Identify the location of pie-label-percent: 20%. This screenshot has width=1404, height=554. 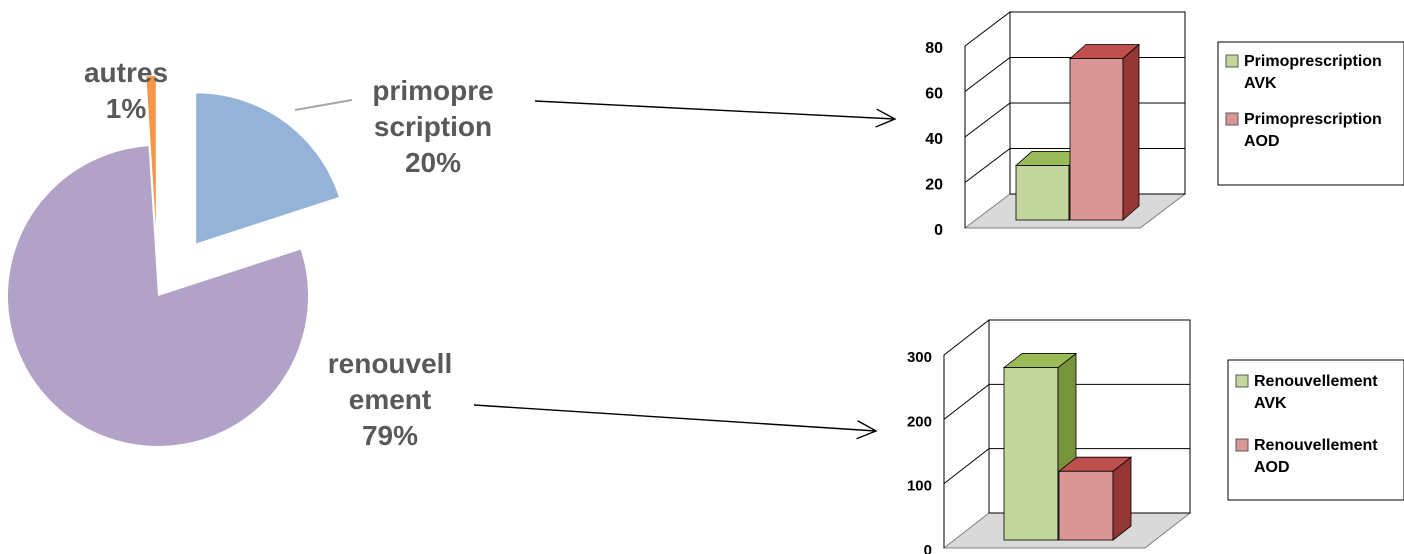
(433, 162).